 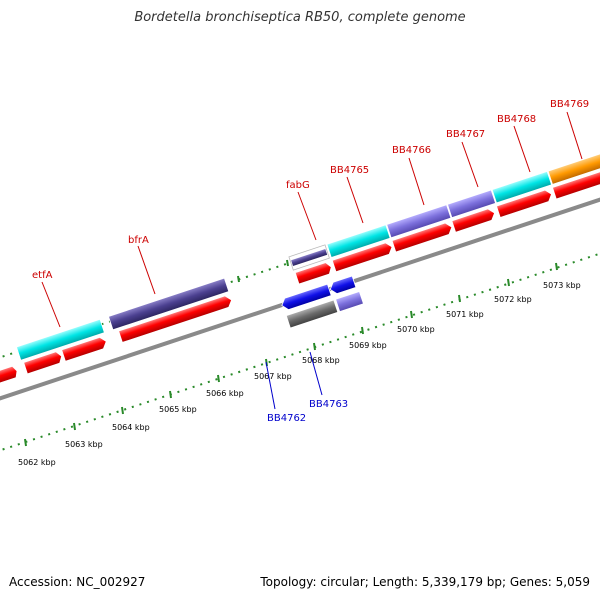 I want to click on gene-bar-etfa, so click(x=60, y=339).